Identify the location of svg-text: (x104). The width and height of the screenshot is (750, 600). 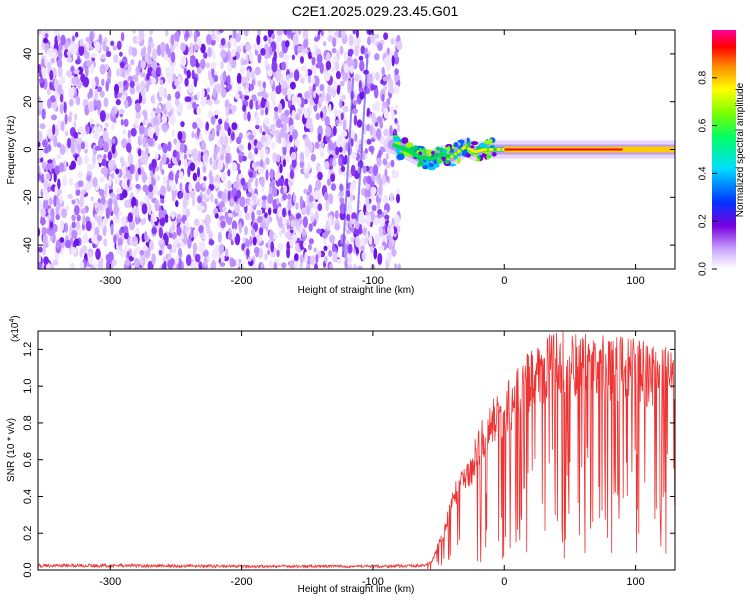
(15, 328).